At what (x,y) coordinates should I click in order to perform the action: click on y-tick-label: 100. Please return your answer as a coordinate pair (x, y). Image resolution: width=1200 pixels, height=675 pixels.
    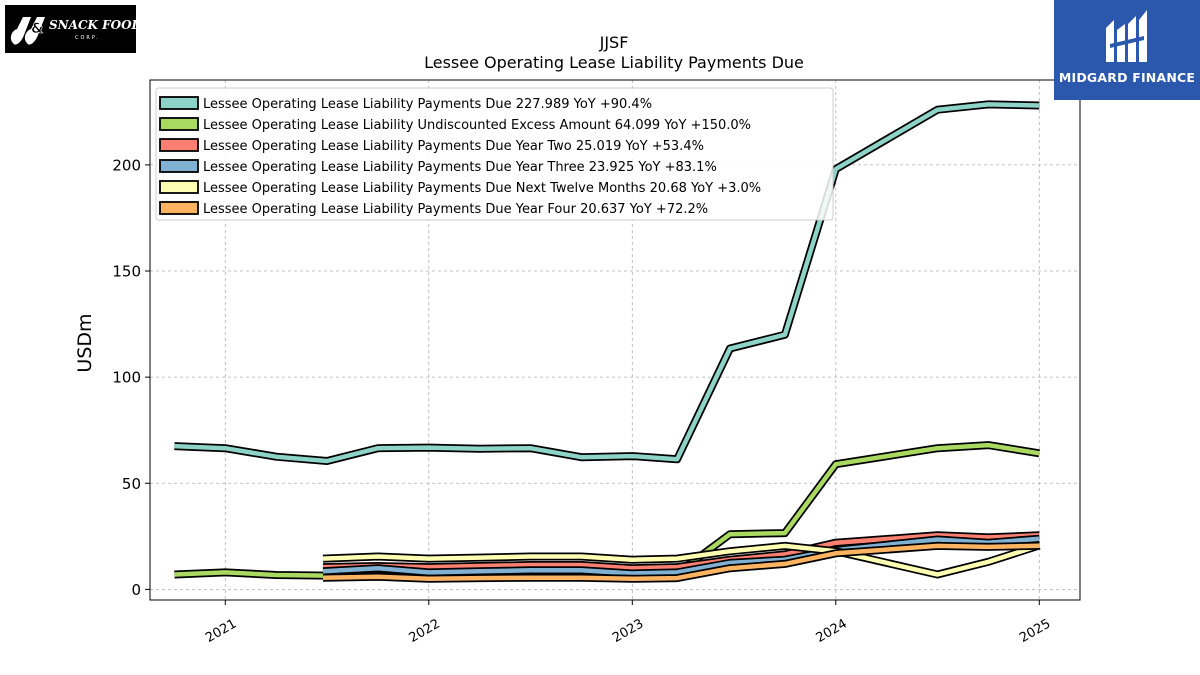
    Looking at the image, I should click on (126, 378).